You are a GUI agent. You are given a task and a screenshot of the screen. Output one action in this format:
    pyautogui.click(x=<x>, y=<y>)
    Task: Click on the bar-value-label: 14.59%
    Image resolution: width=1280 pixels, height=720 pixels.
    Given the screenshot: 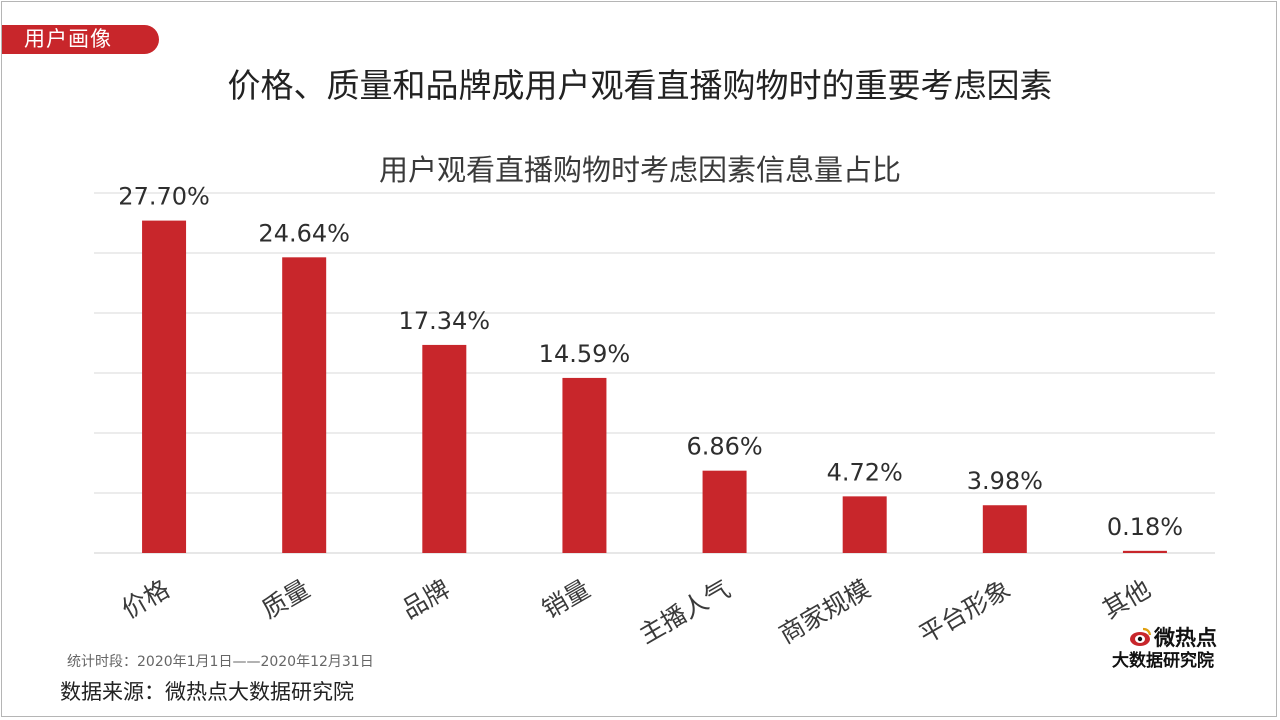 What is the action you would take?
    pyautogui.click(x=585, y=354)
    